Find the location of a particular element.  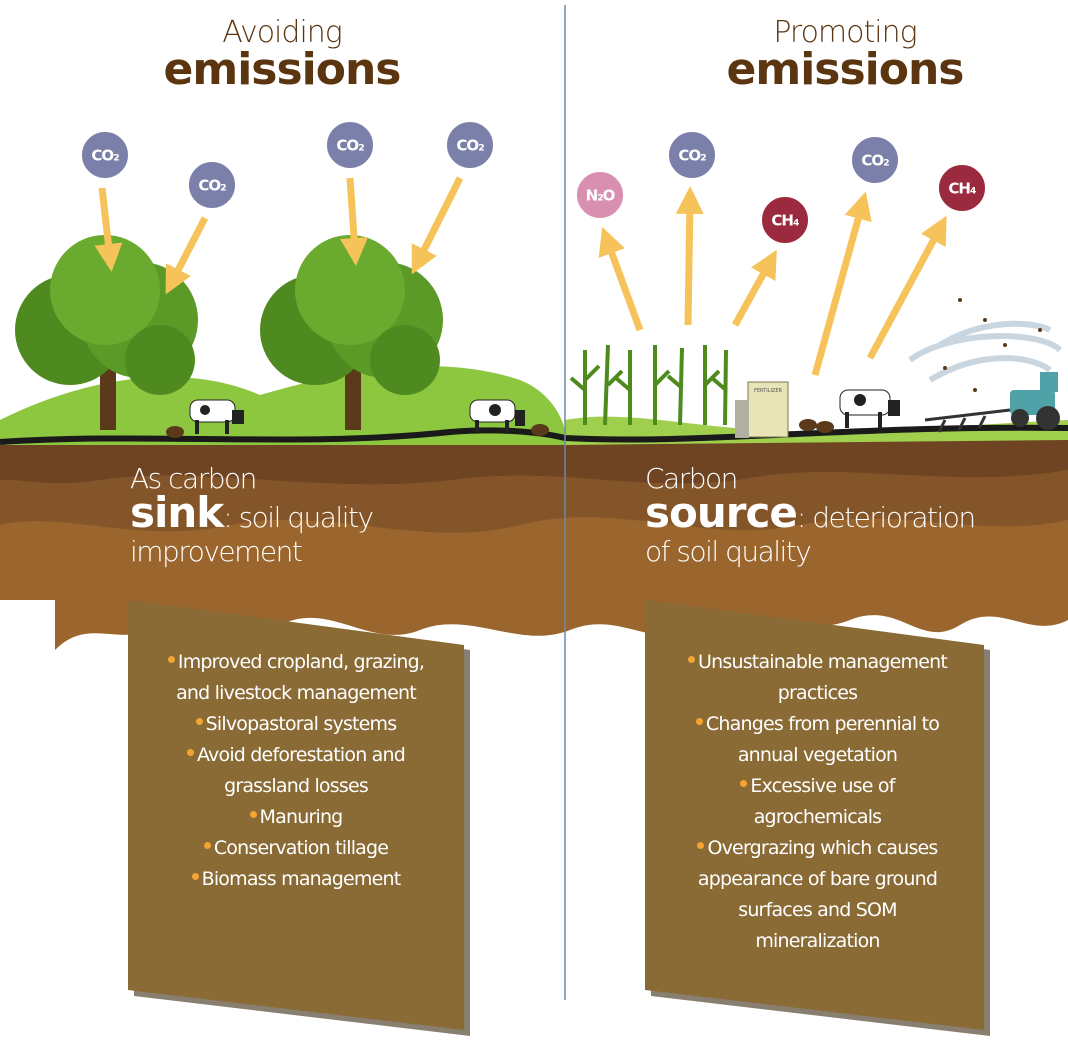

heading-small: Promoting is located at coordinates (845, 32).